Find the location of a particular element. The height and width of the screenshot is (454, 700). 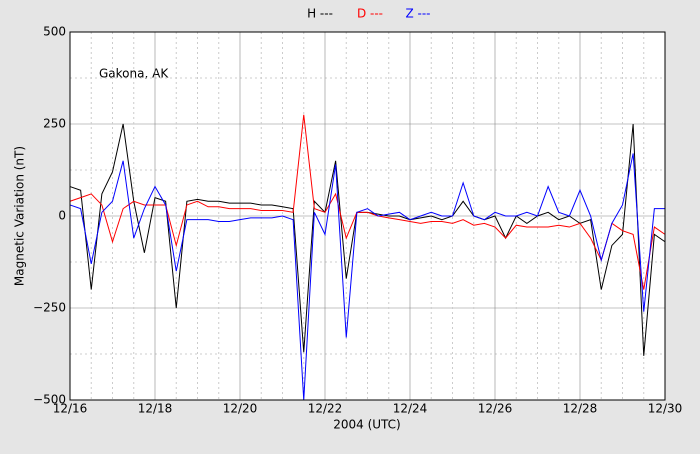

x-tick-label: 12/20 is located at coordinates (240, 409).